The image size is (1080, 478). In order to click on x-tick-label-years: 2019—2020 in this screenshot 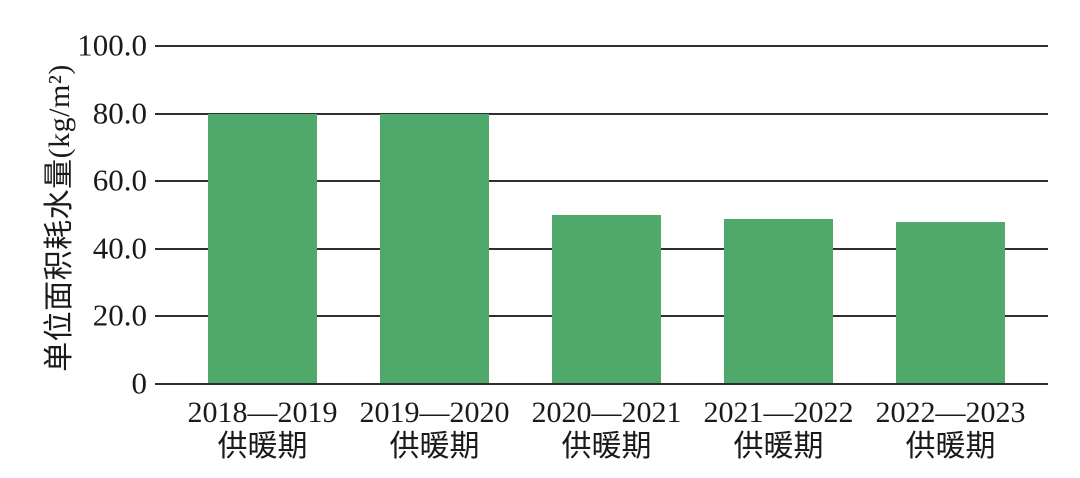, I will do `click(434, 412)`.